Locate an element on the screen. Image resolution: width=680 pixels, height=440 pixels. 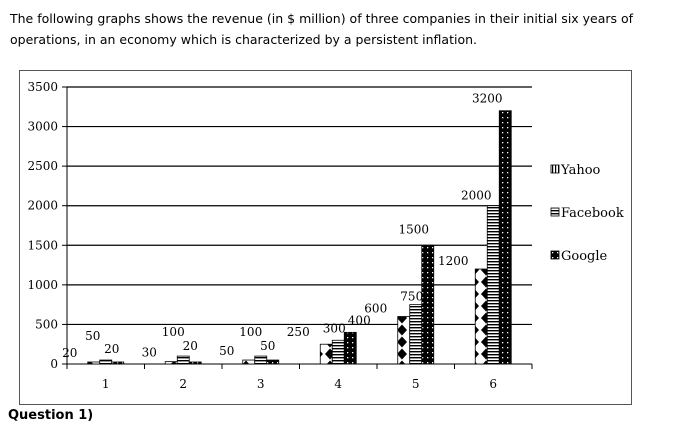
data-label-facebook: 50 is located at coordinates (92, 336).